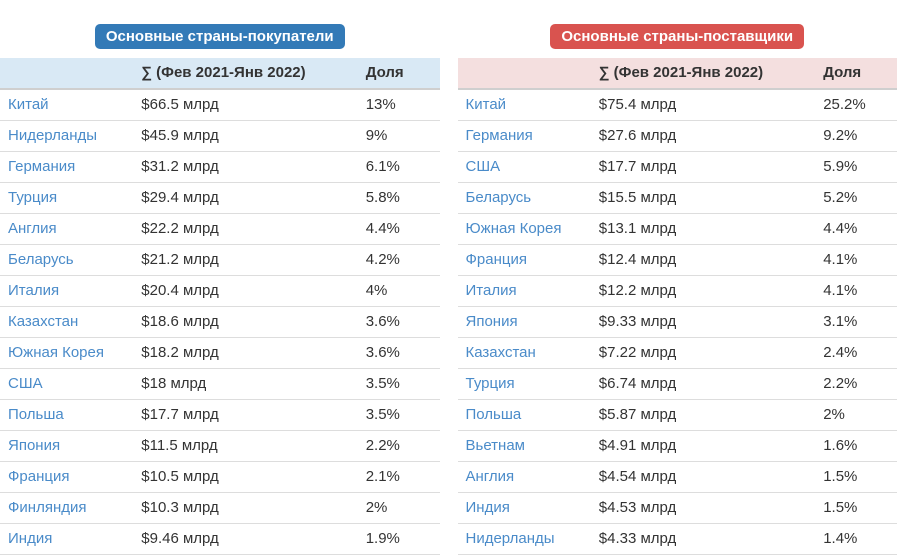  What do you see at coordinates (220, 260) in the screenshot?
I see `table-row: Беларусь $21.2 млрд 4.2%` at bounding box center [220, 260].